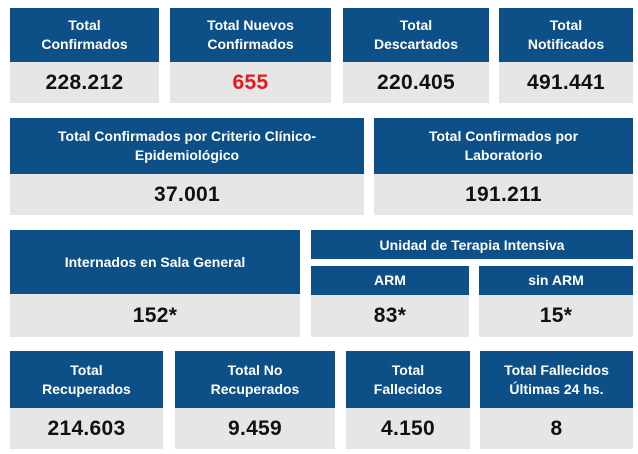  What do you see at coordinates (408, 428) in the screenshot?
I see `card-value: 4.150` at bounding box center [408, 428].